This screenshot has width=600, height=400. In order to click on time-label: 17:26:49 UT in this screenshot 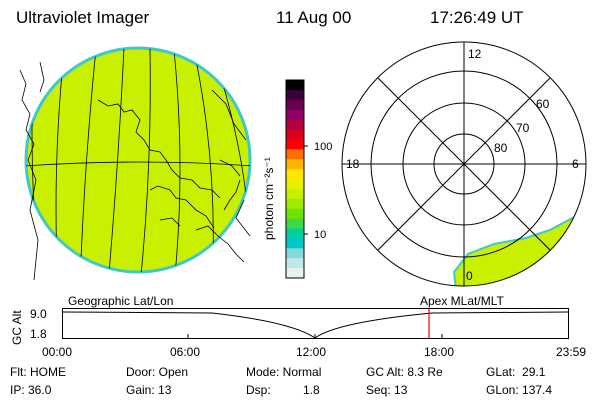, I will do `click(477, 17)`.